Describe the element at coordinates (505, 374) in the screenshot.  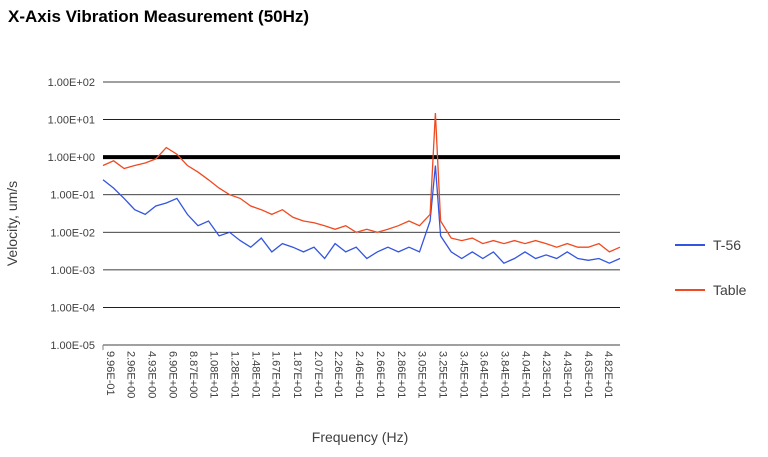
I see `x-tick-label: 3.84E+01` at that location.